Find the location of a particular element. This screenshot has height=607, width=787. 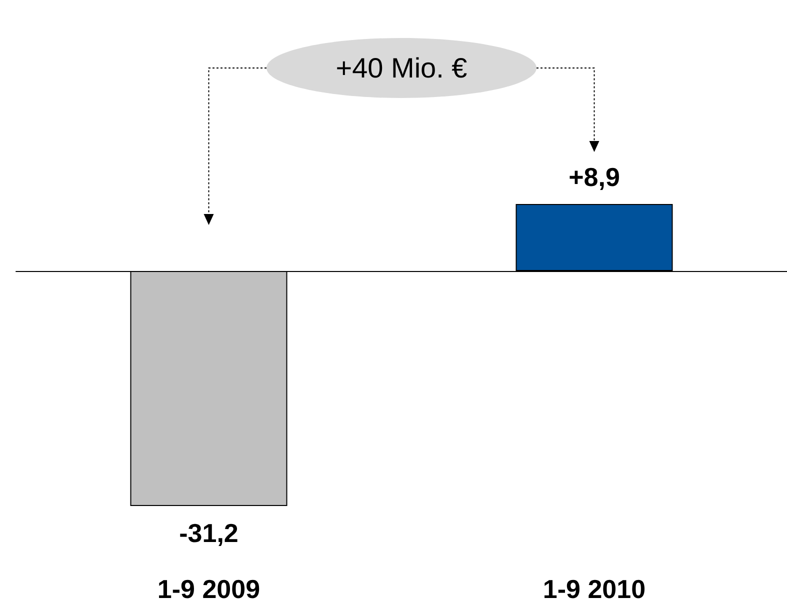

data-label: +8,9 is located at coordinates (594, 177).